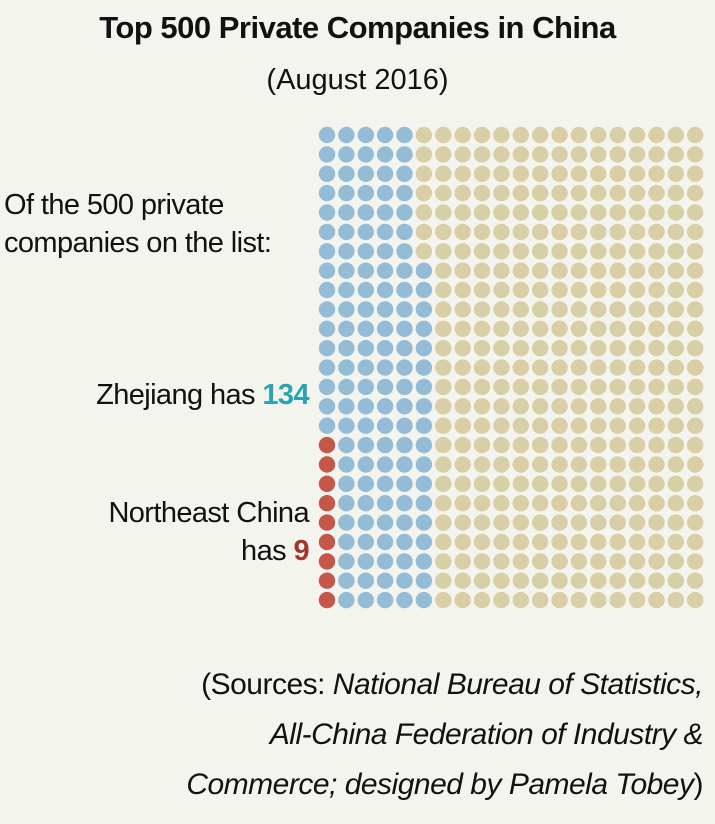  What do you see at coordinates (208, 532) in the screenshot?
I see `northeast-label: Northeast China has 9` at bounding box center [208, 532].